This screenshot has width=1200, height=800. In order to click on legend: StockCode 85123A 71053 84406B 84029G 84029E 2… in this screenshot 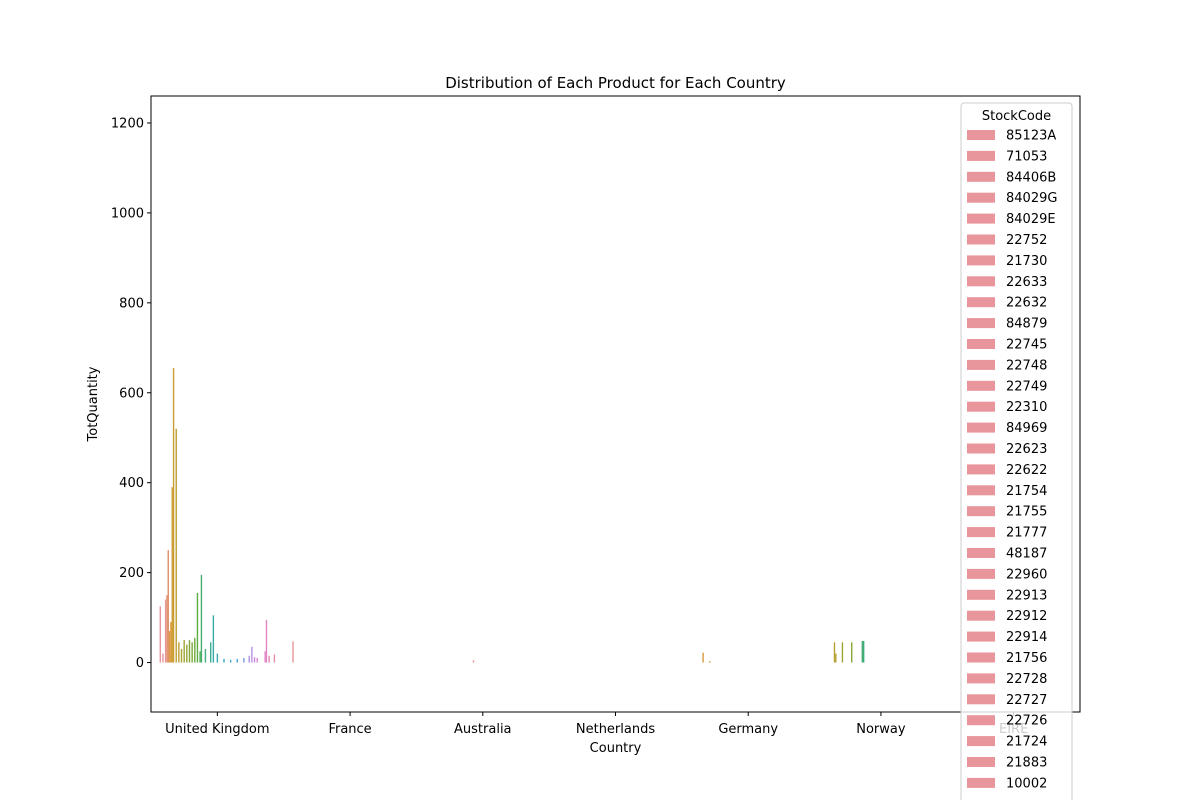, I will do `click(1016, 451)`.